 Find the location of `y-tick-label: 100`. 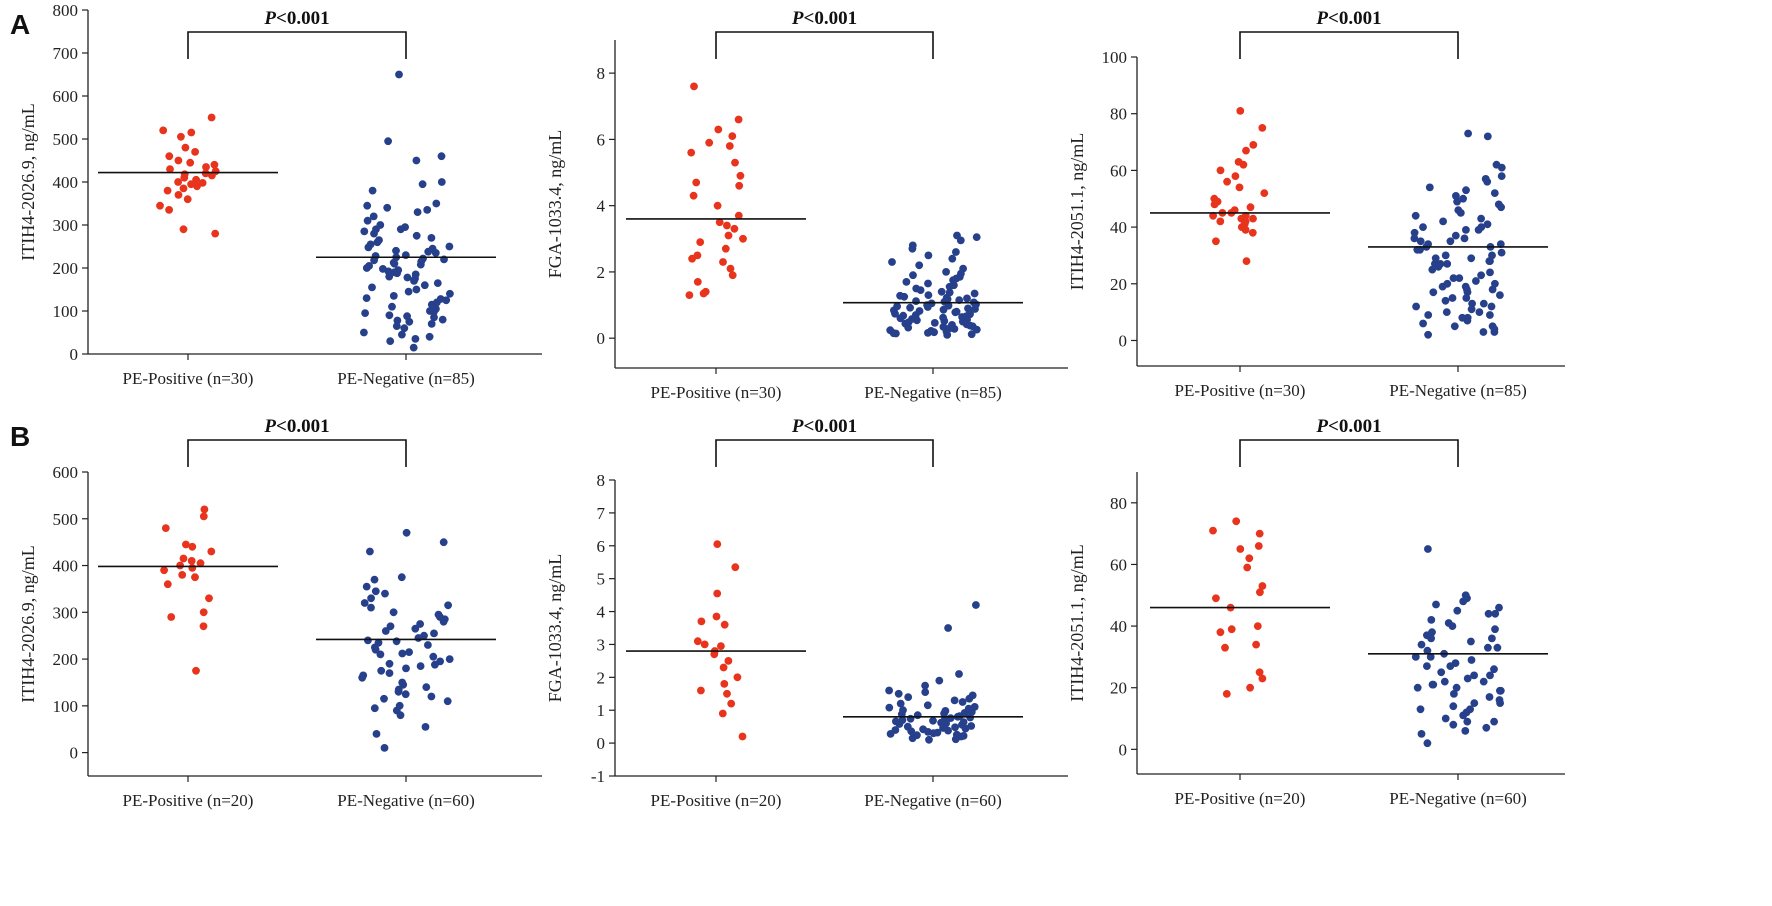

y-tick-label: 100 is located at coordinates (66, 706).